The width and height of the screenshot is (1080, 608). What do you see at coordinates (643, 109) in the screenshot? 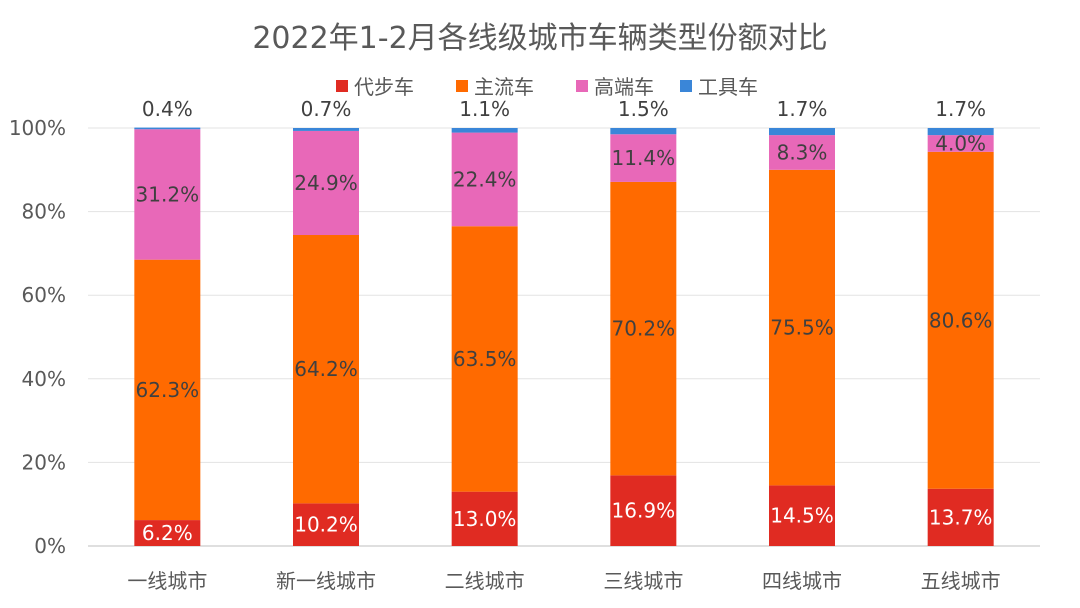
I see `data-label-4-4: 1.5%` at bounding box center [643, 109].